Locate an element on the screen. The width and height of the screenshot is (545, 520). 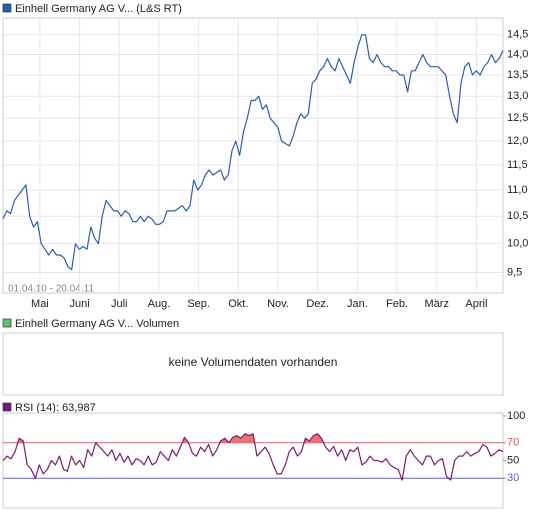
x-tick-label: Juni is located at coordinates (79, 304).